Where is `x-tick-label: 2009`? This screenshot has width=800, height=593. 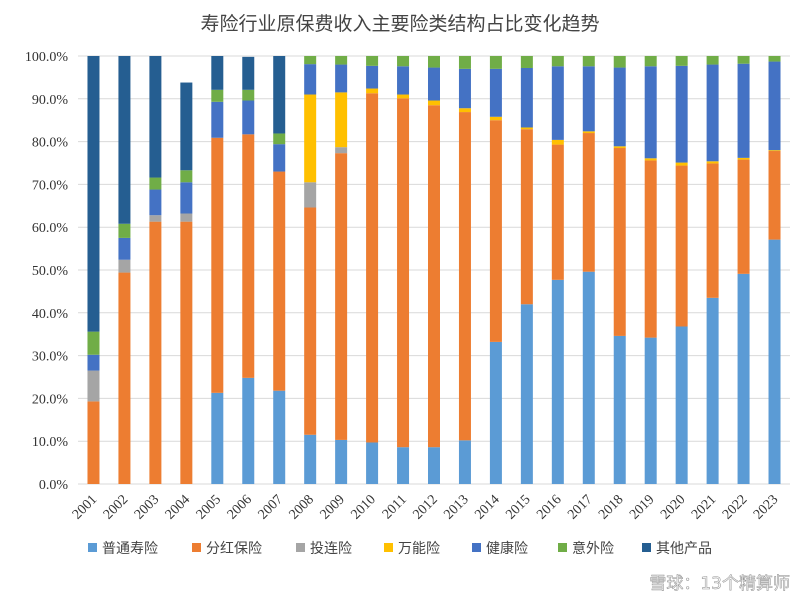 x-tick-label: 2009 is located at coordinates (333, 507).